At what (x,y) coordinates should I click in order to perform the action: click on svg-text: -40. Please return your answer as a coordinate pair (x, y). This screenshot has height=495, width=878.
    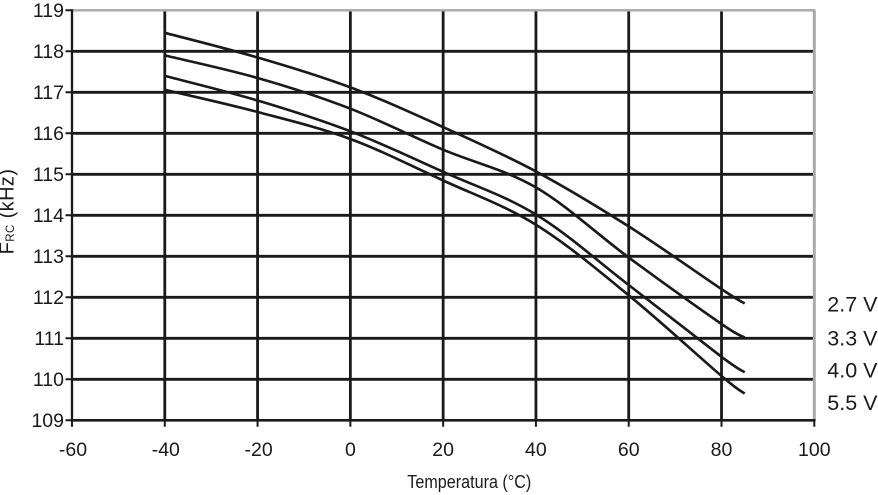
    Looking at the image, I should click on (166, 450).